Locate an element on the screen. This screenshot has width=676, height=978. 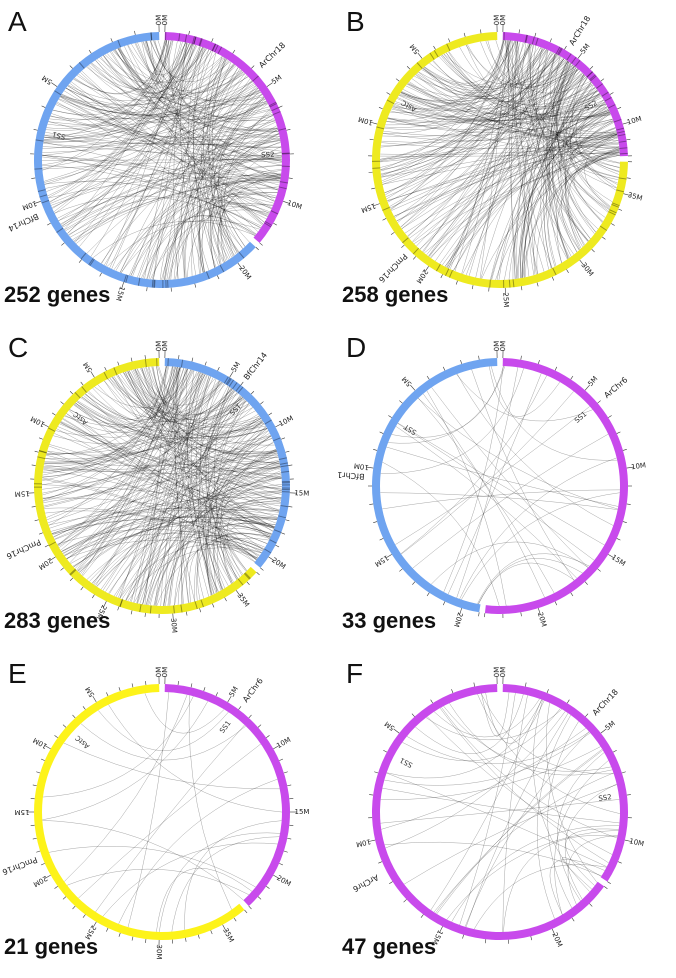
chromosome-label: BfChr14 is located at coordinates (23, 223).